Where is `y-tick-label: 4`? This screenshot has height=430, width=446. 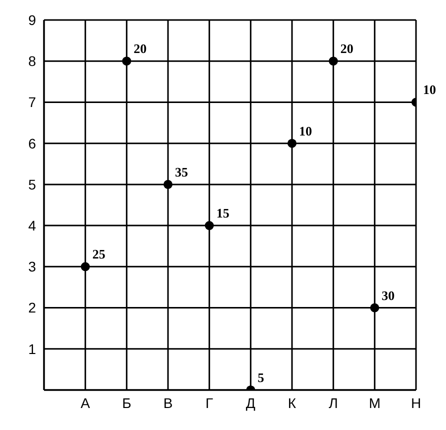 y-tick-label: 4 is located at coordinates (32, 226).